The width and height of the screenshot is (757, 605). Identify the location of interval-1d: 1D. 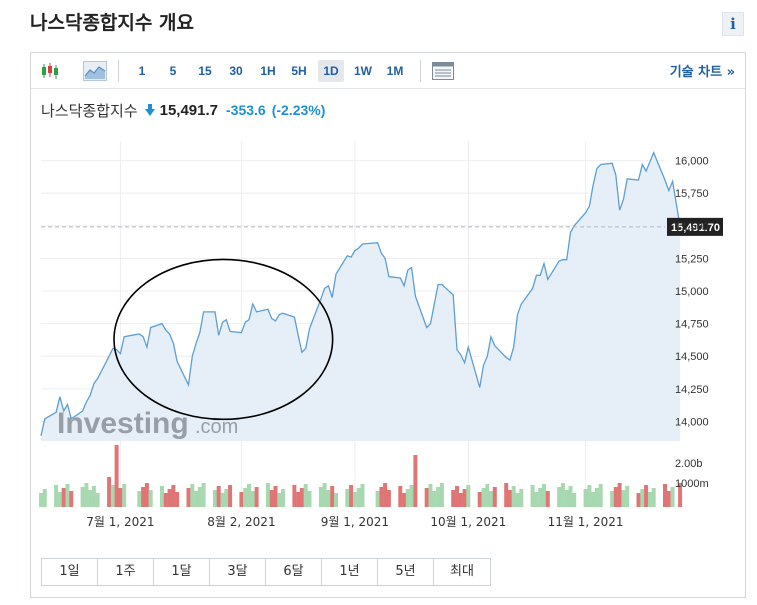
(331, 71).